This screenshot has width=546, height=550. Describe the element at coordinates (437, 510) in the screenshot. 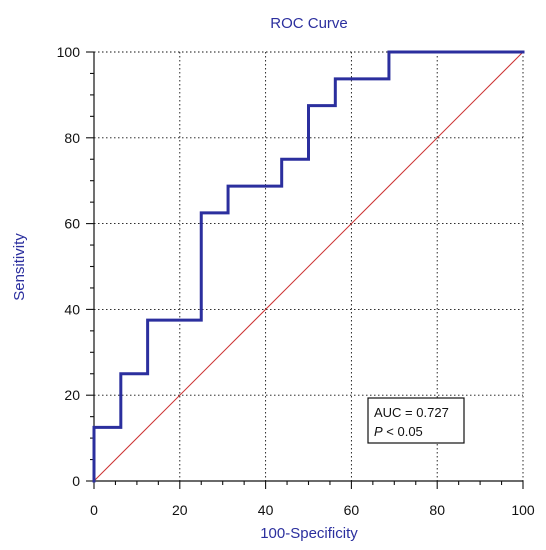

I see `x-tick-label: 80` at that location.